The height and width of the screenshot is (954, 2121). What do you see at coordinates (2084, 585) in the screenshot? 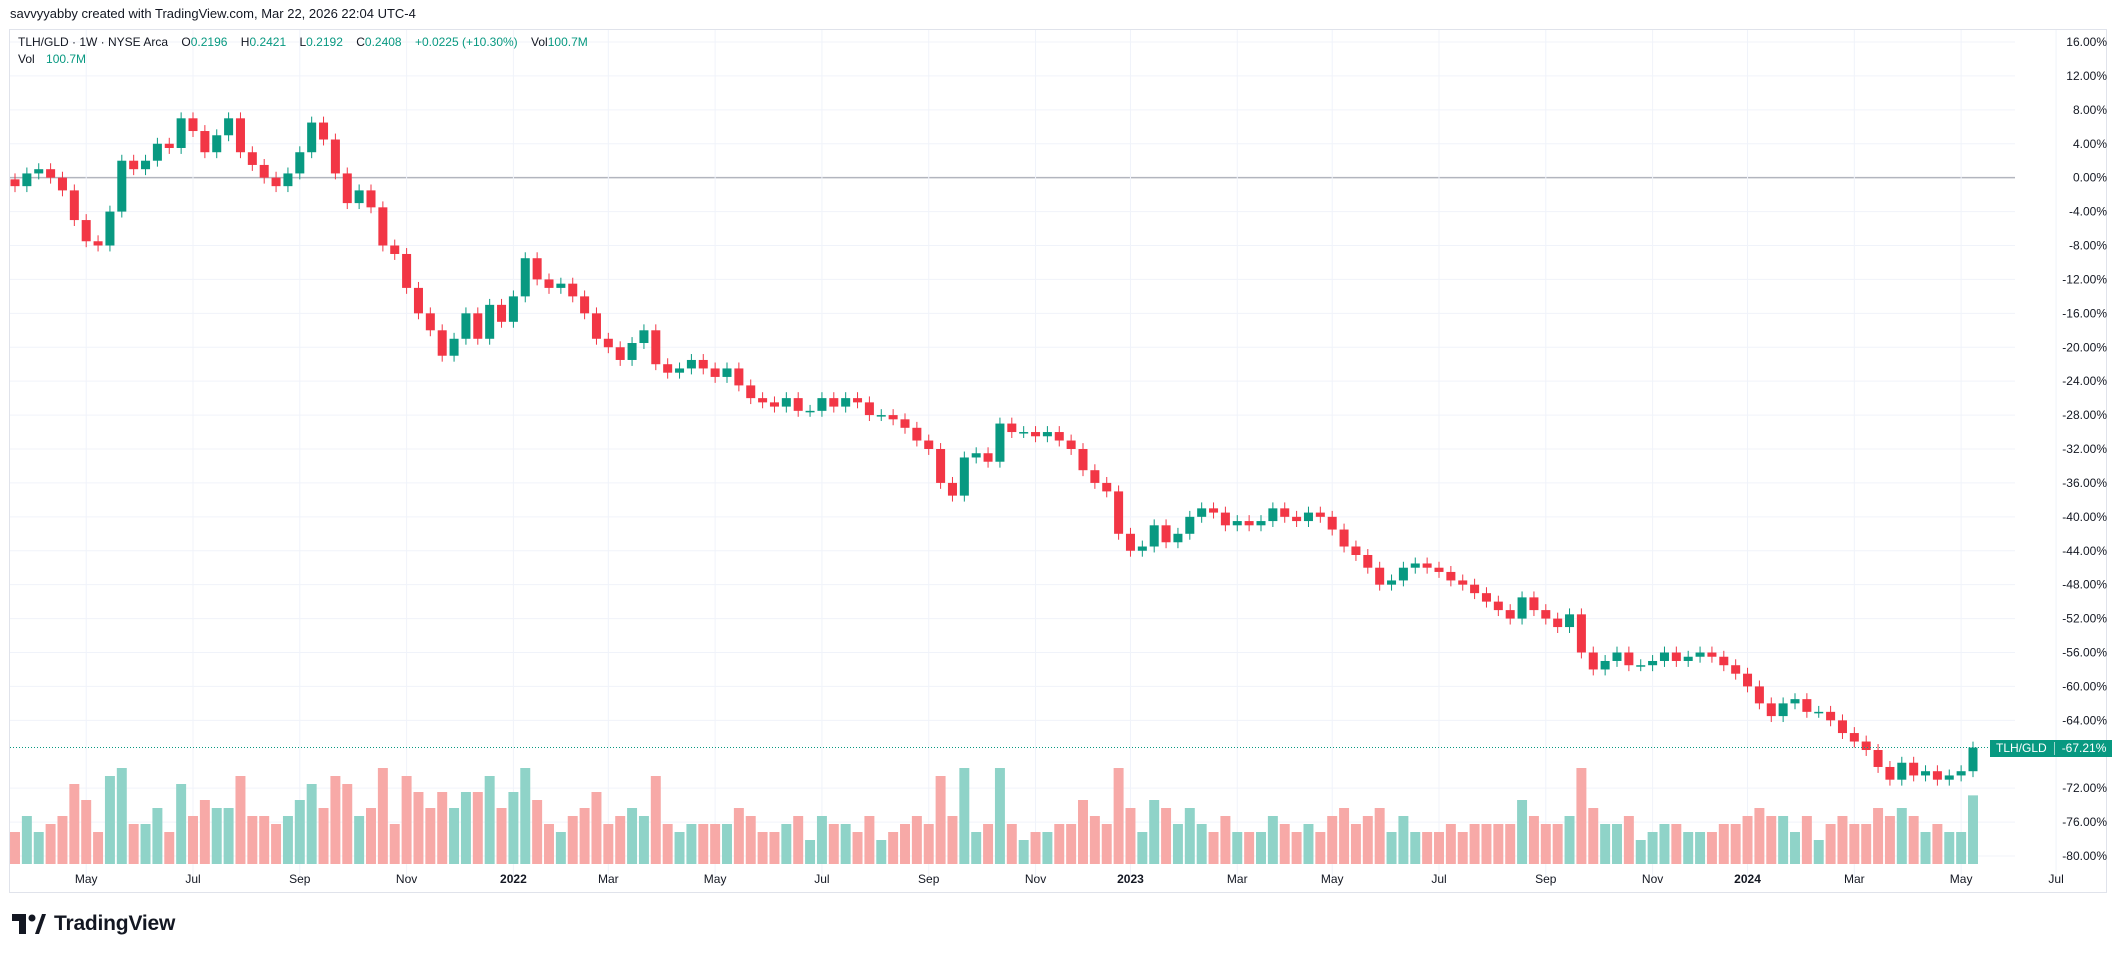
I see `y-tick-label: -48.00%` at bounding box center [2084, 585].